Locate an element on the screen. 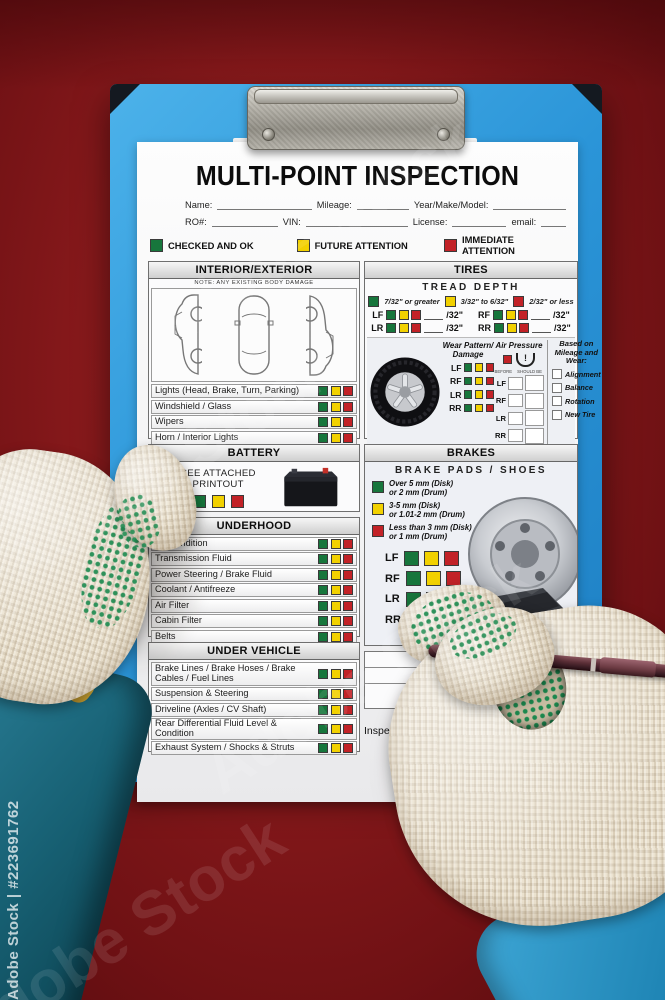 Image resolution: width=665 pixels, height=1000 pixels. position-label: RF is located at coordinates (456, 381).